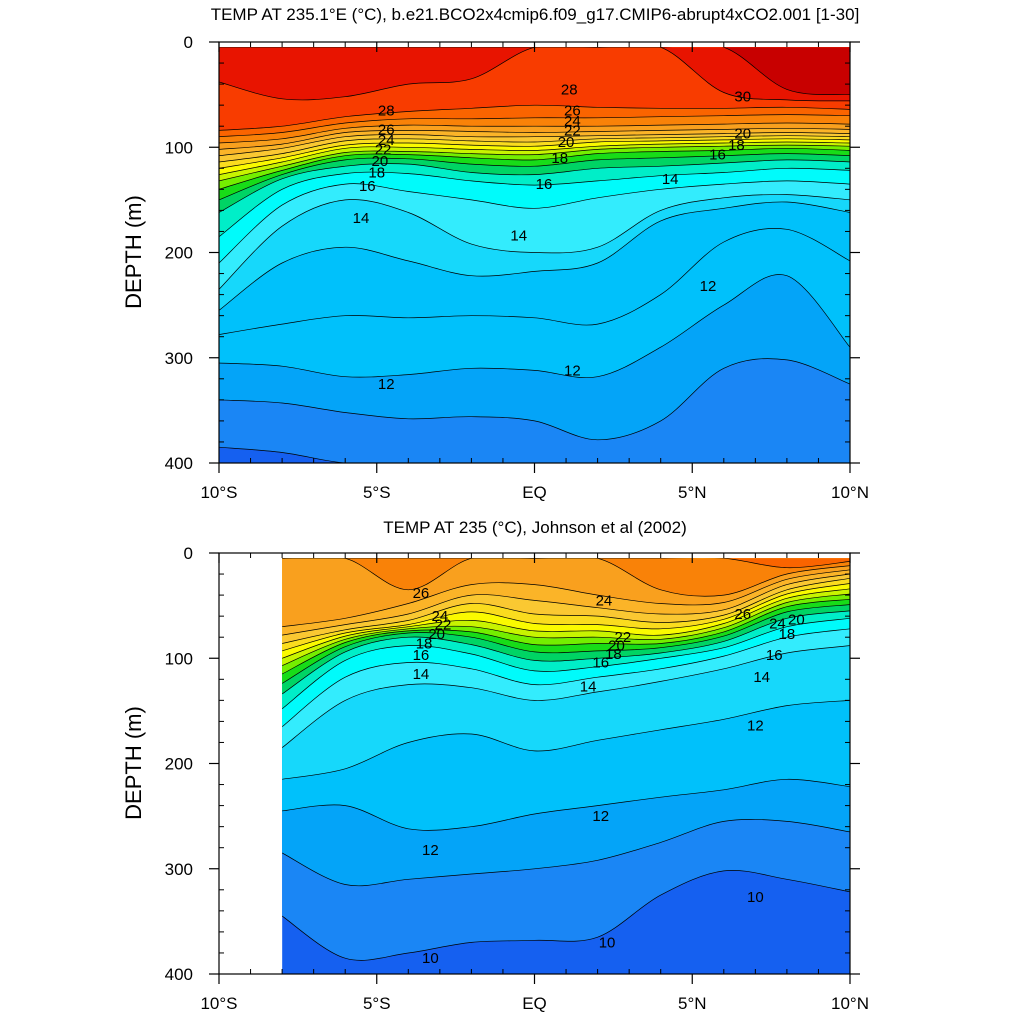 The image size is (1024, 1024). Describe the element at coordinates (133, 252) in the screenshot. I see `top-y-axis-label: DEPTH (m)` at that location.